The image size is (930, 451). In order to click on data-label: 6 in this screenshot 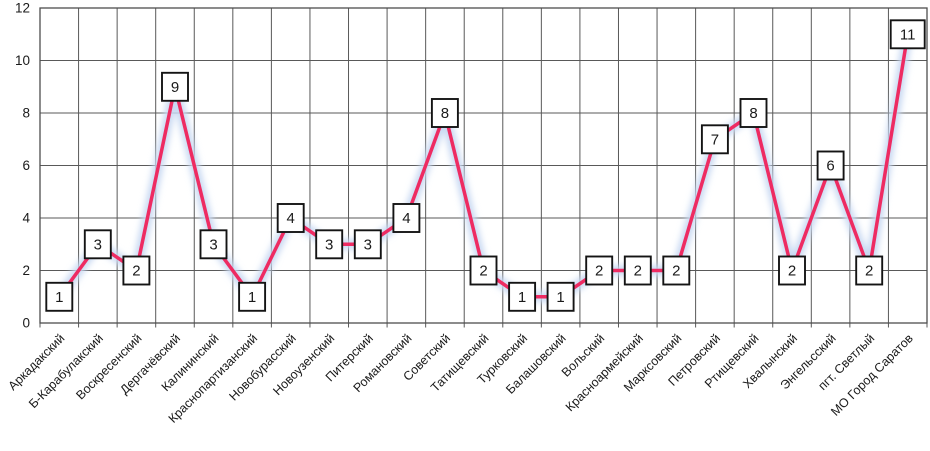, I will do `click(830, 165)`.